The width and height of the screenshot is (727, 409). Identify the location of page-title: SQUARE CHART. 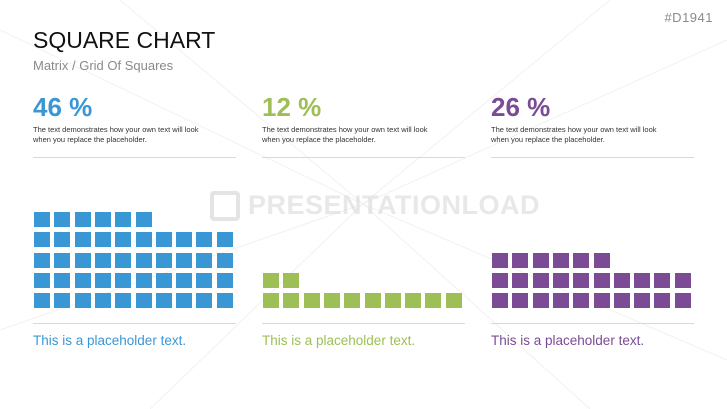
(124, 40).